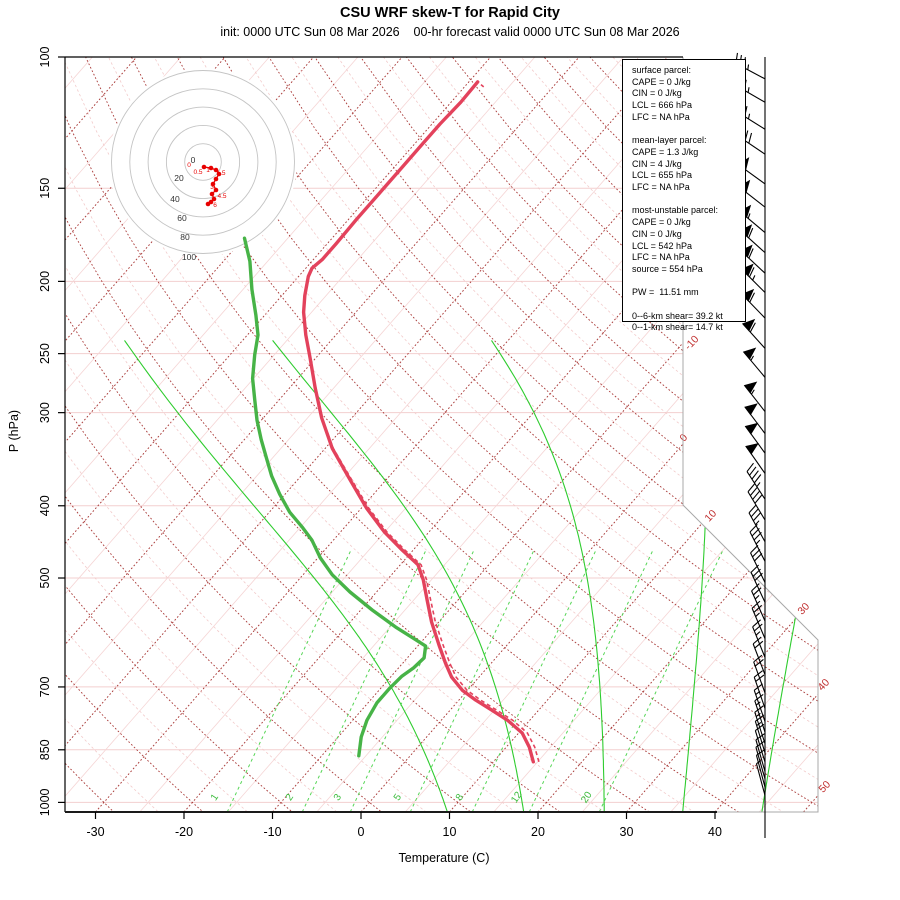 This screenshot has height=900, width=900. I want to click on hodograph-ring-label: 0, so click(193, 160).